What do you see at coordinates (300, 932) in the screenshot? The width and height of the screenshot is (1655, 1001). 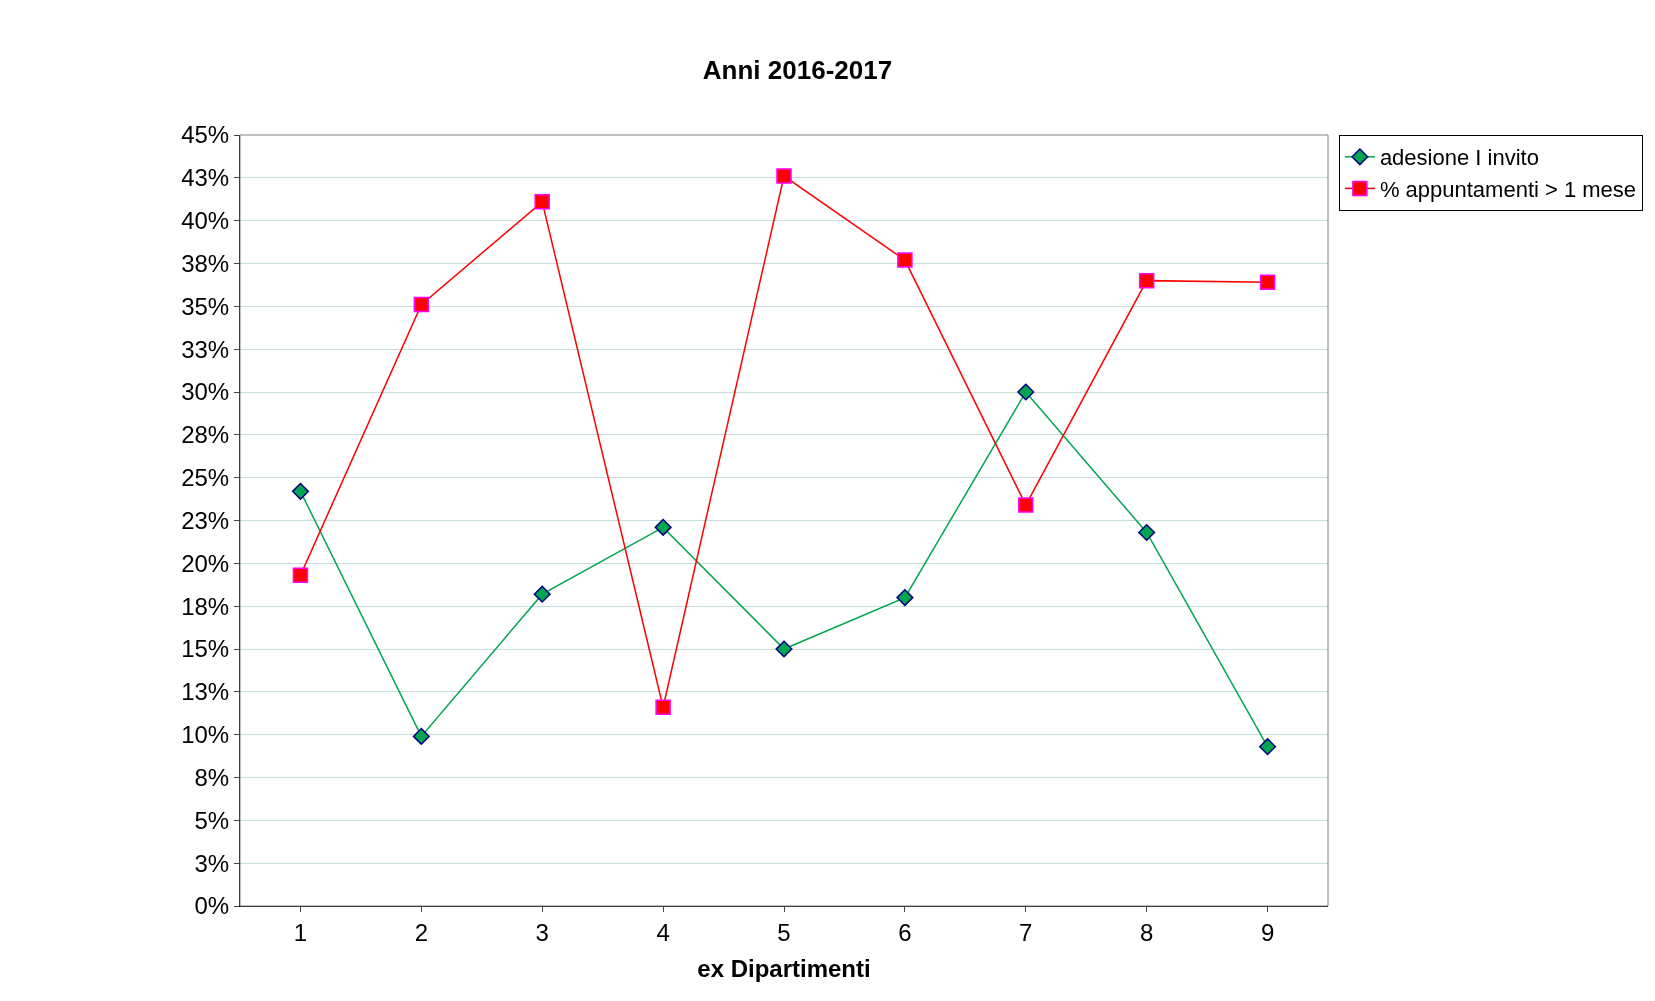 I see `x-tick-label: 1` at bounding box center [300, 932].